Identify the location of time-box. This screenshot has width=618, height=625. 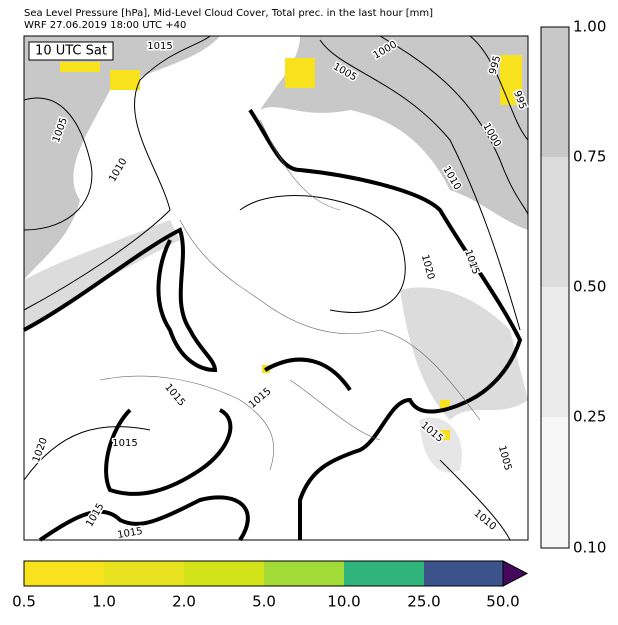
(71, 51).